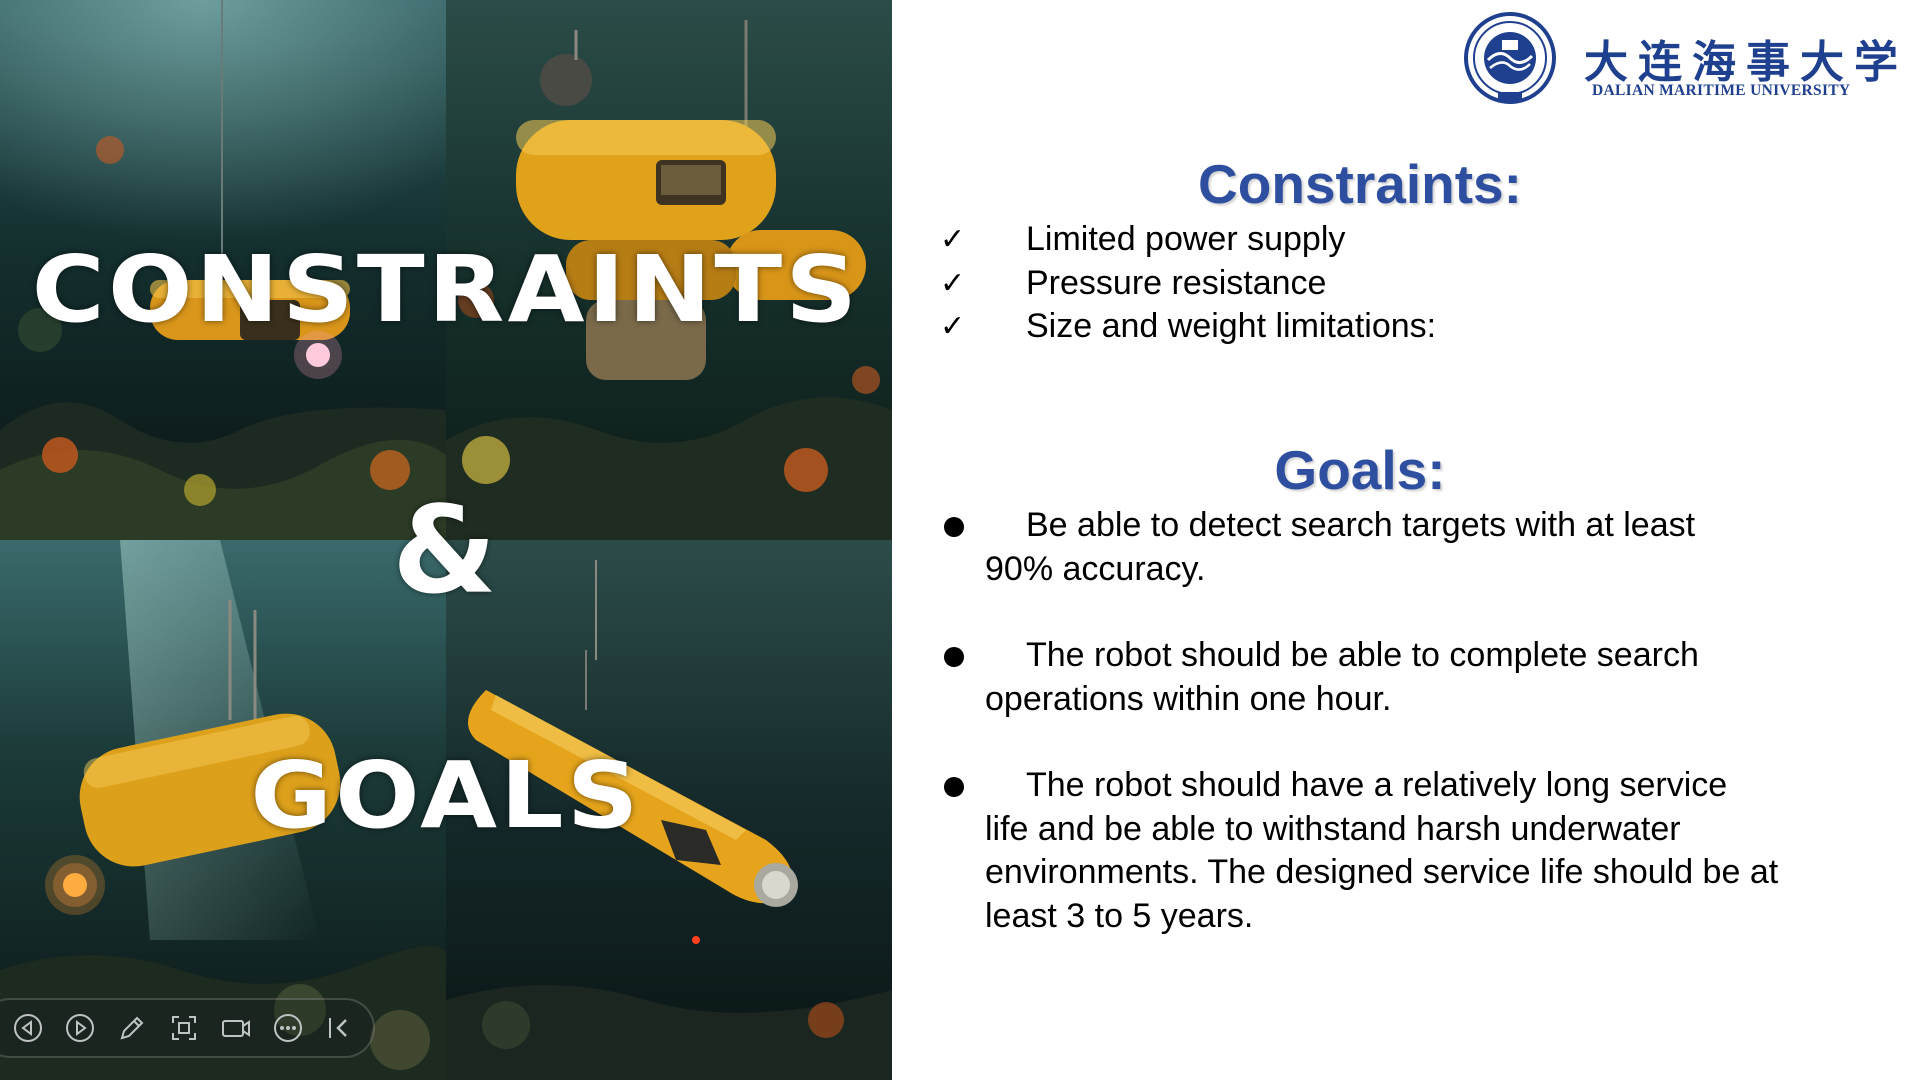 The width and height of the screenshot is (1920, 1080). What do you see at coordinates (1176, 282) in the screenshot?
I see `constraint-text: Pressure resistance` at bounding box center [1176, 282].